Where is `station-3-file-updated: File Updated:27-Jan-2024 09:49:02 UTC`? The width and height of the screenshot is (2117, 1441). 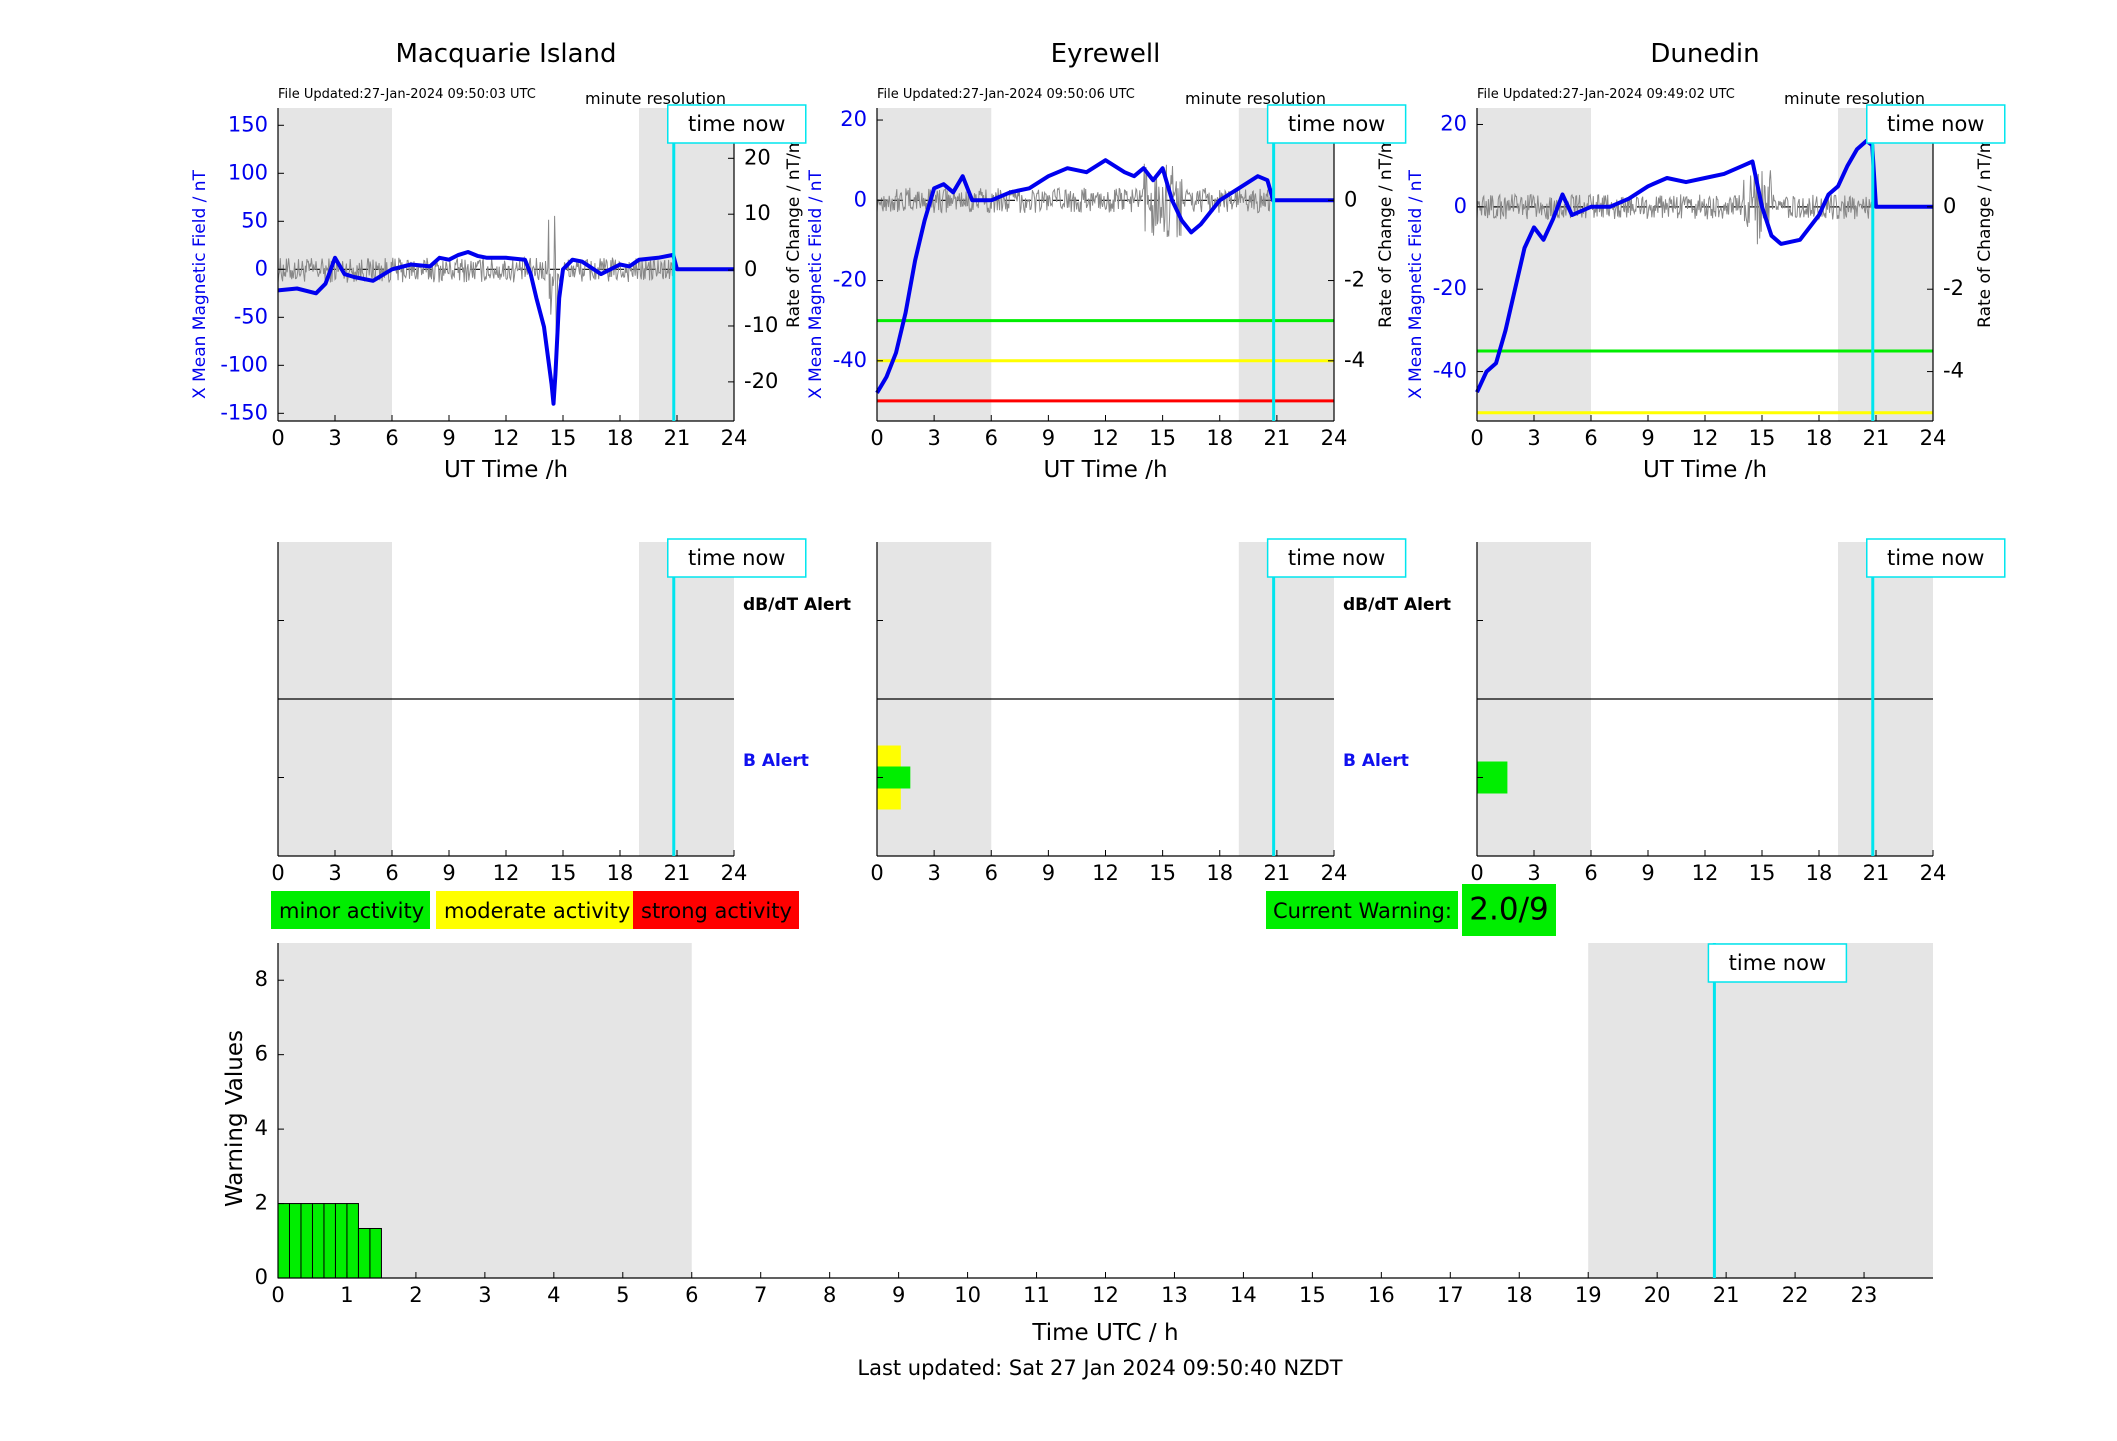 station-3-file-updated: File Updated:27-Jan-2024 09:49:02 UTC is located at coordinates (1606, 94).